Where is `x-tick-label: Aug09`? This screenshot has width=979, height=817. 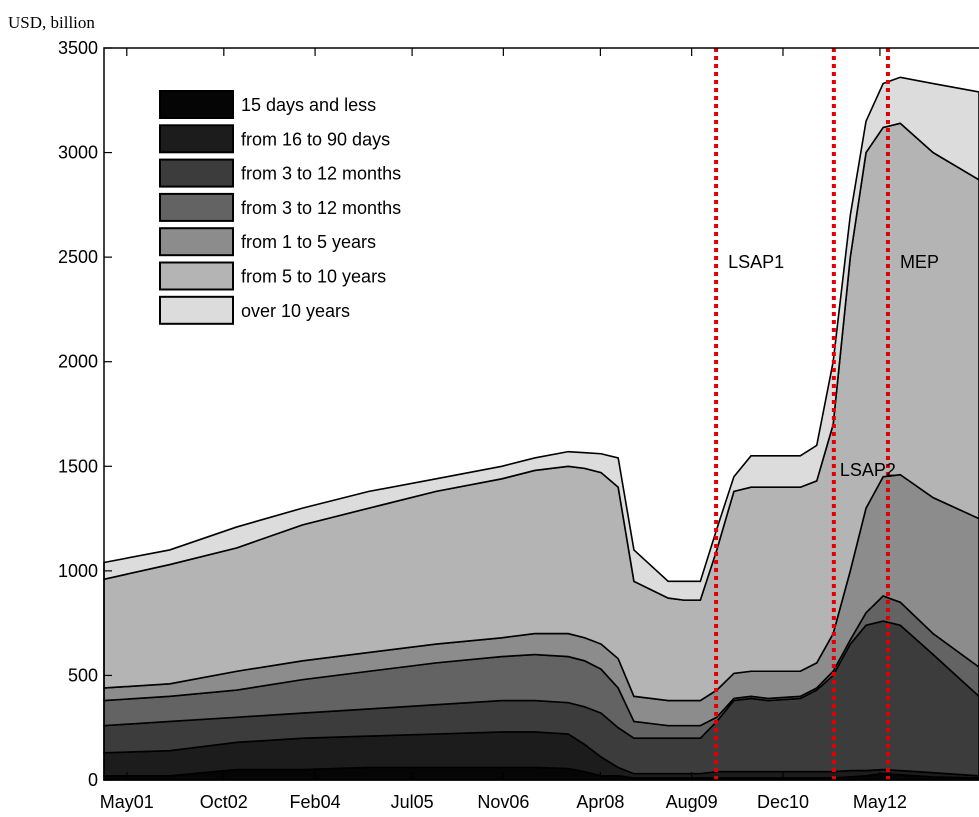
x-tick-label: Aug09 is located at coordinates (692, 802).